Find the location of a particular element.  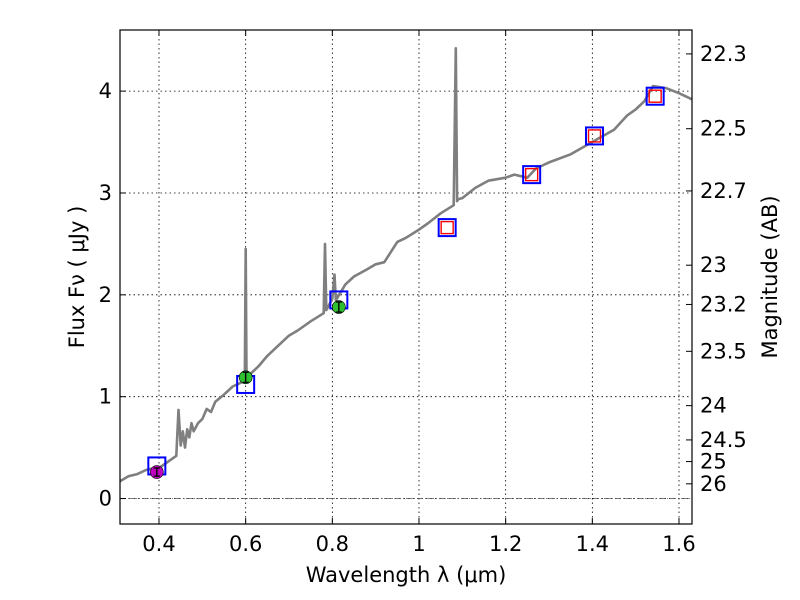

right-tick-label: 23.5 is located at coordinates (723, 351).